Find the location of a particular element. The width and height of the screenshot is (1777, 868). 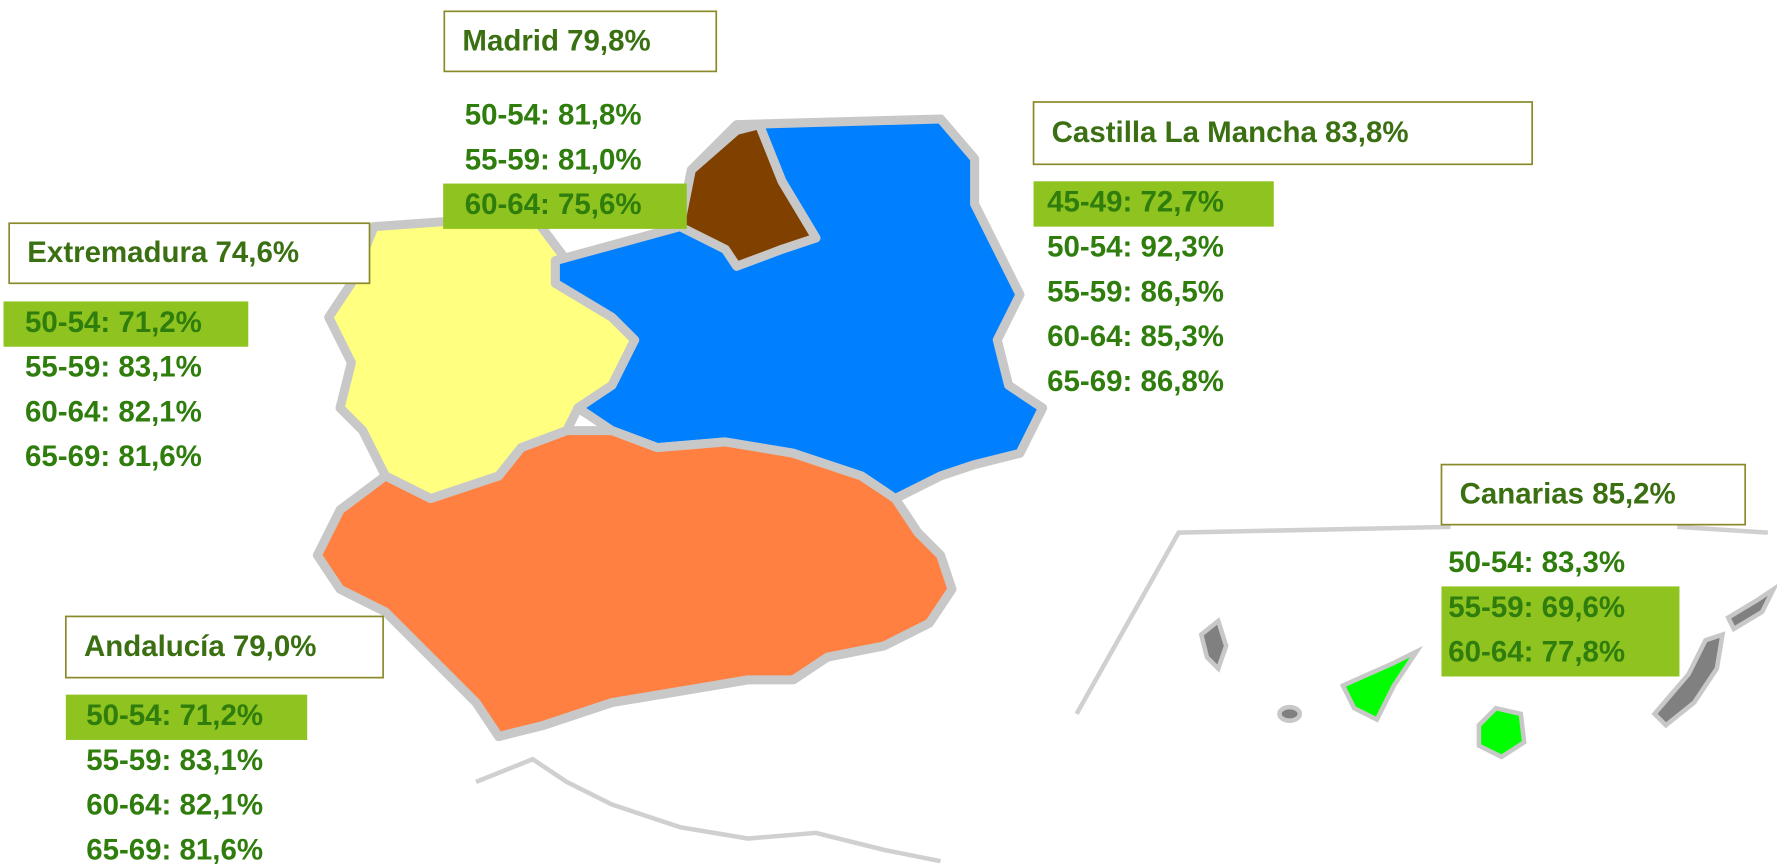

age-row: 50-54: 92,3% is located at coordinates (1135, 247).